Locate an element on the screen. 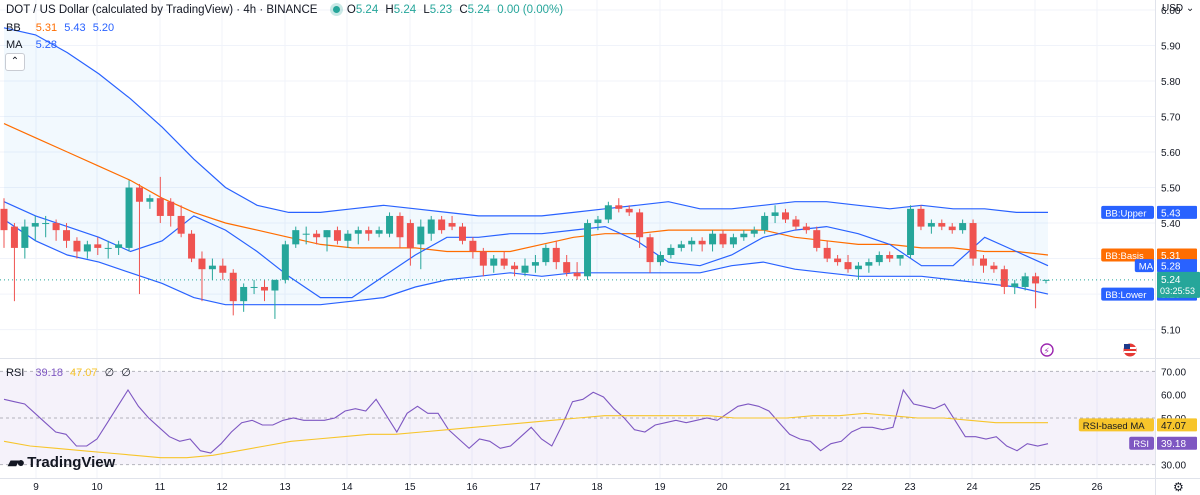 This screenshot has height=495, width=1200. dividend-event-icon is located at coordinates (1047, 350).